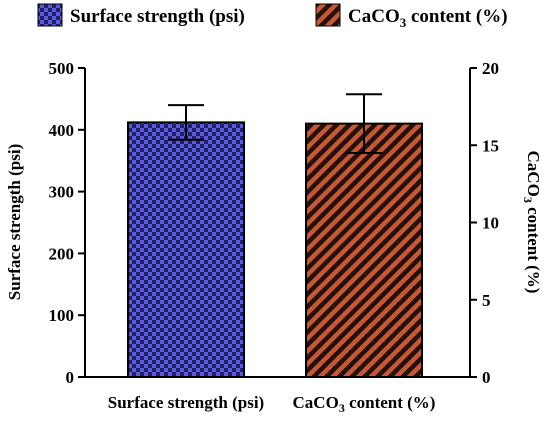 This screenshot has height=424, width=550. I want to click on legend-entry-caco3-content: CaCO3 content (%), so click(411, 16).